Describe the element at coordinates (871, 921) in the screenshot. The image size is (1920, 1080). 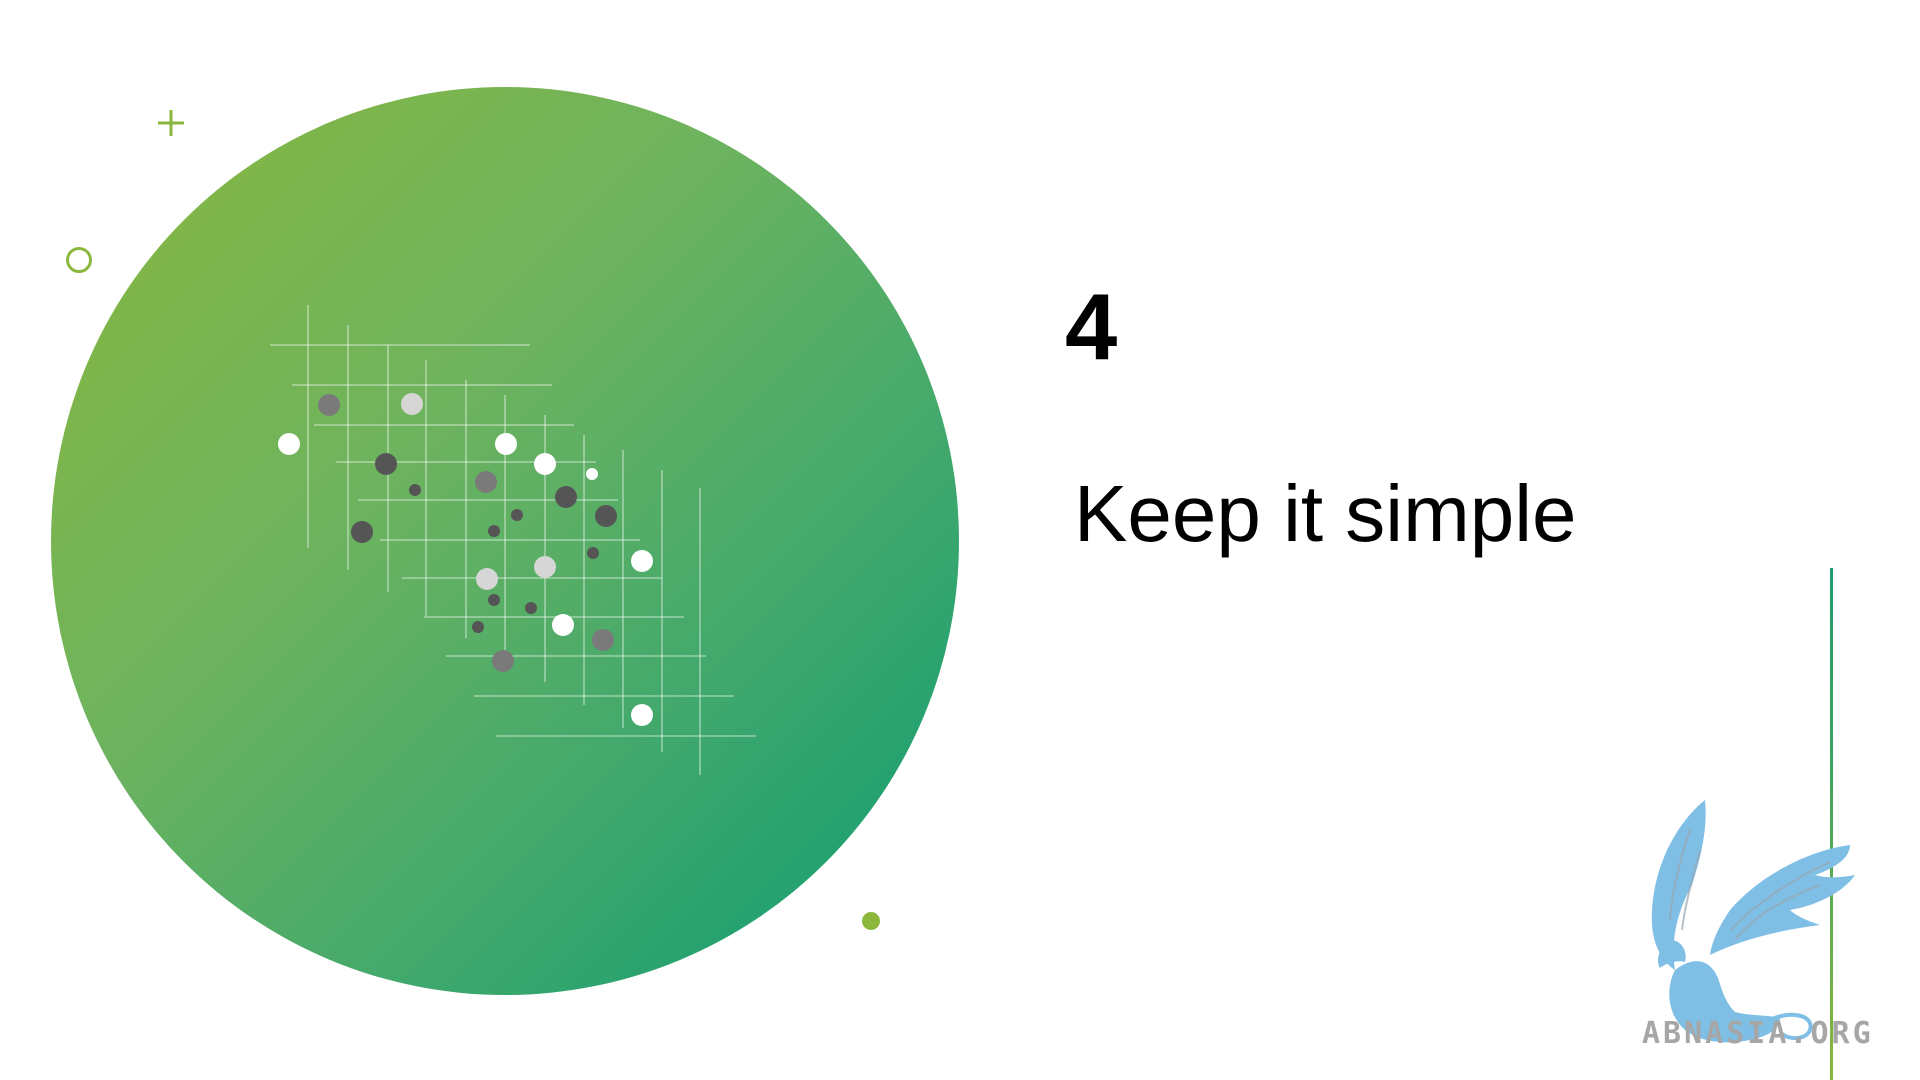
I see `dot-icon` at that location.